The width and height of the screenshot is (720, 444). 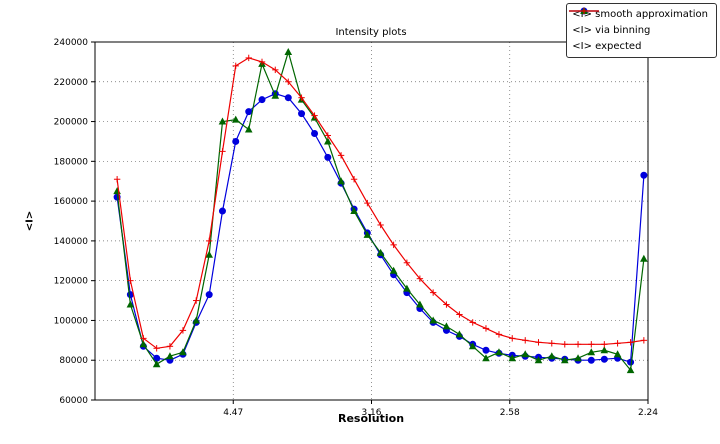 I want to click on x-tick-label: 3.16, so click(x=371, y=413).